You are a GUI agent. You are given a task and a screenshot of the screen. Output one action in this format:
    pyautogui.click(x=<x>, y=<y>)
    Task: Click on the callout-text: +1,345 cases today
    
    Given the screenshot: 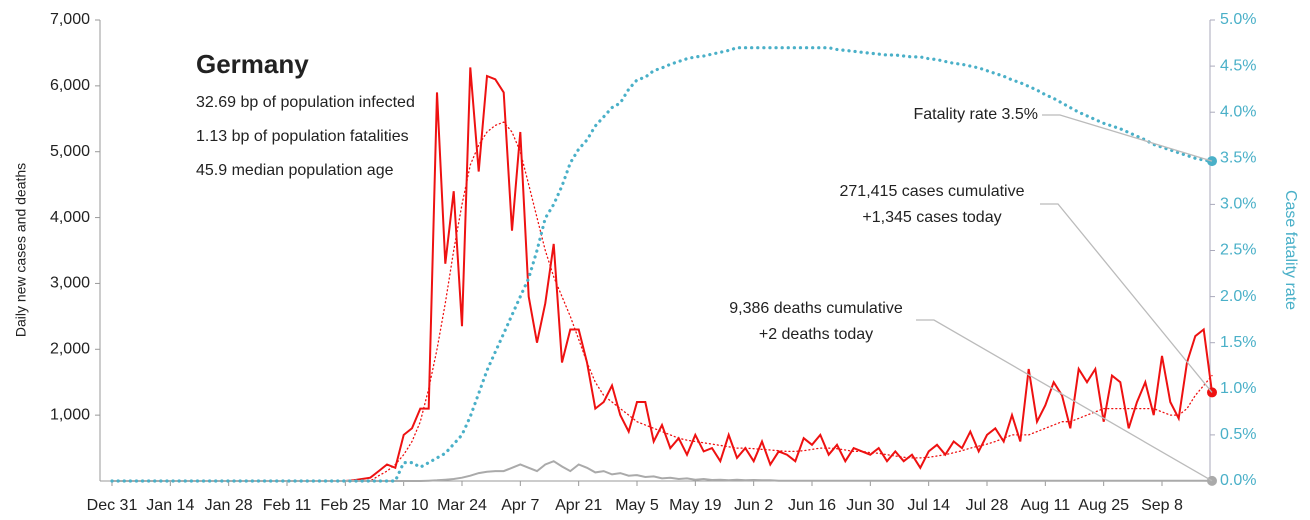 What is the action you would take?
    pyautogui.click(x=931, y=217)
    